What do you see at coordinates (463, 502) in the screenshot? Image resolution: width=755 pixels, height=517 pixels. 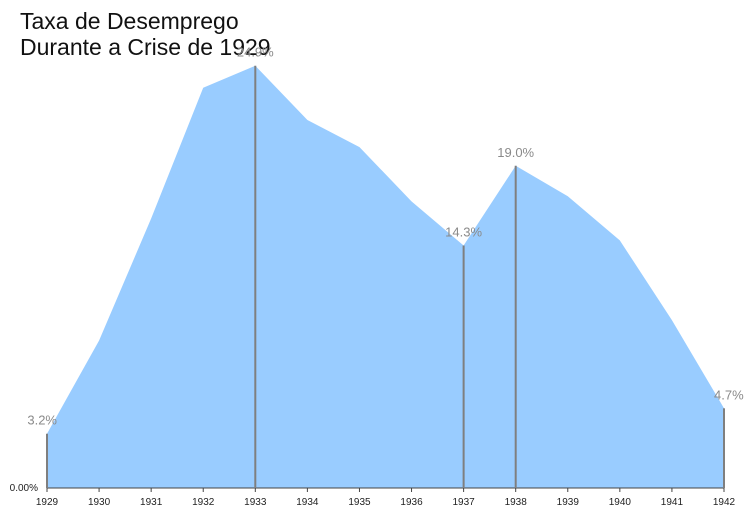 I see `x-tick-label-1937: 1937` at bounding box center [463, 502].